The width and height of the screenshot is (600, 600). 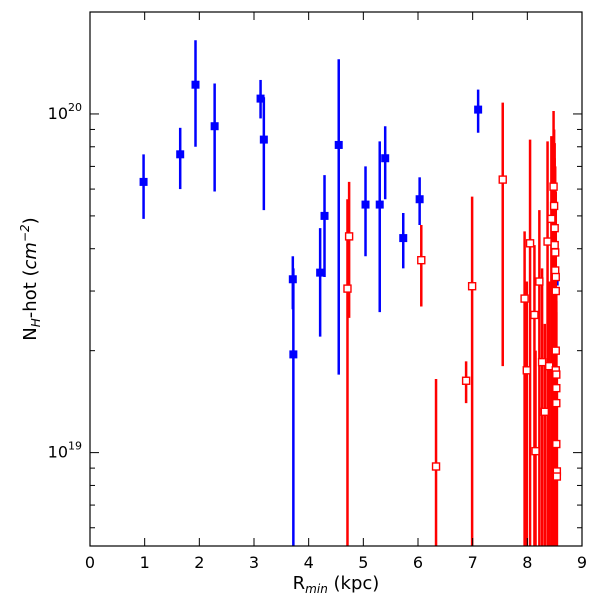 What do you see at coordinates (527, 562) in the screenshot?
I see `x-tick-label: 8` at bounding box center [527, 562].